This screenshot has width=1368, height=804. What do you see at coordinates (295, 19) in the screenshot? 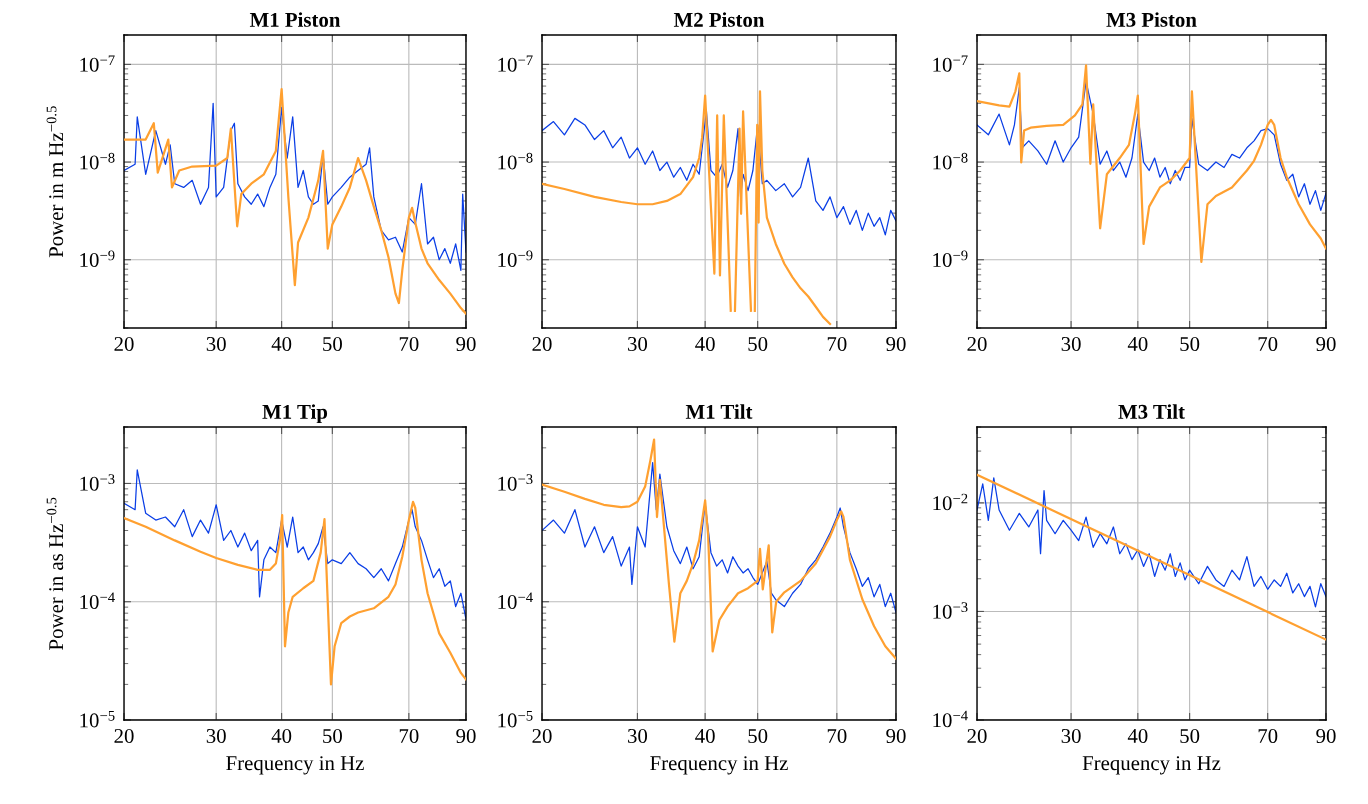
I see `chart-title: M1 Piston` at bounding box center [295, 19].